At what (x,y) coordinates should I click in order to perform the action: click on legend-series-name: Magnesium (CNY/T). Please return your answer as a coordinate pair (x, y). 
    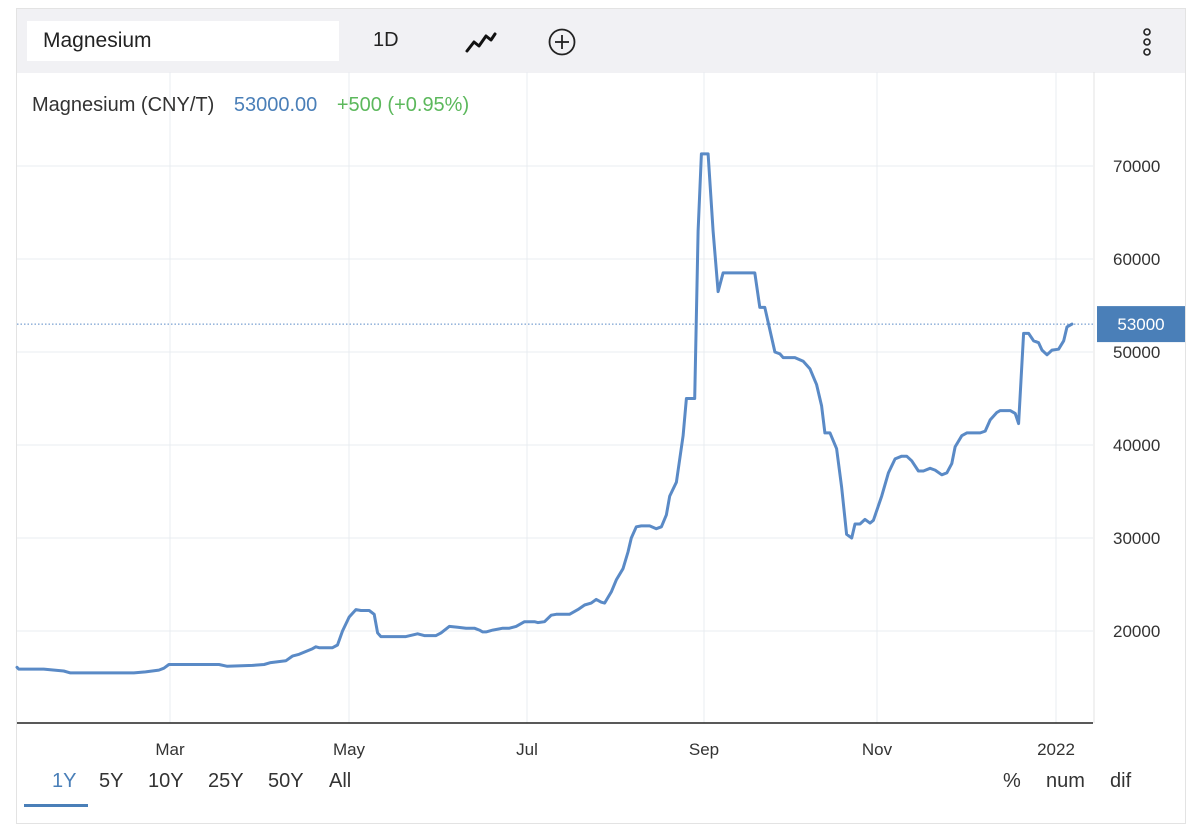
    Looking at the image, I should click on (123, 105).